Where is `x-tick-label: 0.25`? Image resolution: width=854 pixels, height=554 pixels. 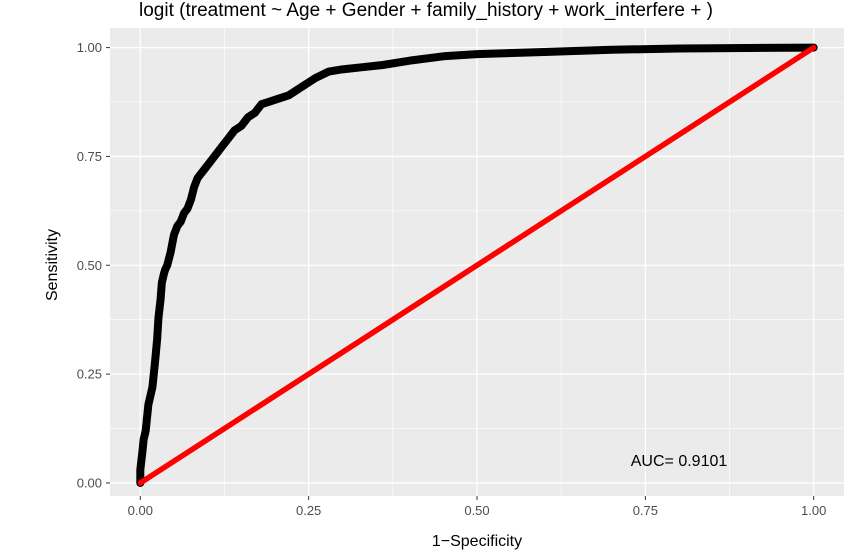 x-tick-label: 0.25 is located at coordinates (308, 510).